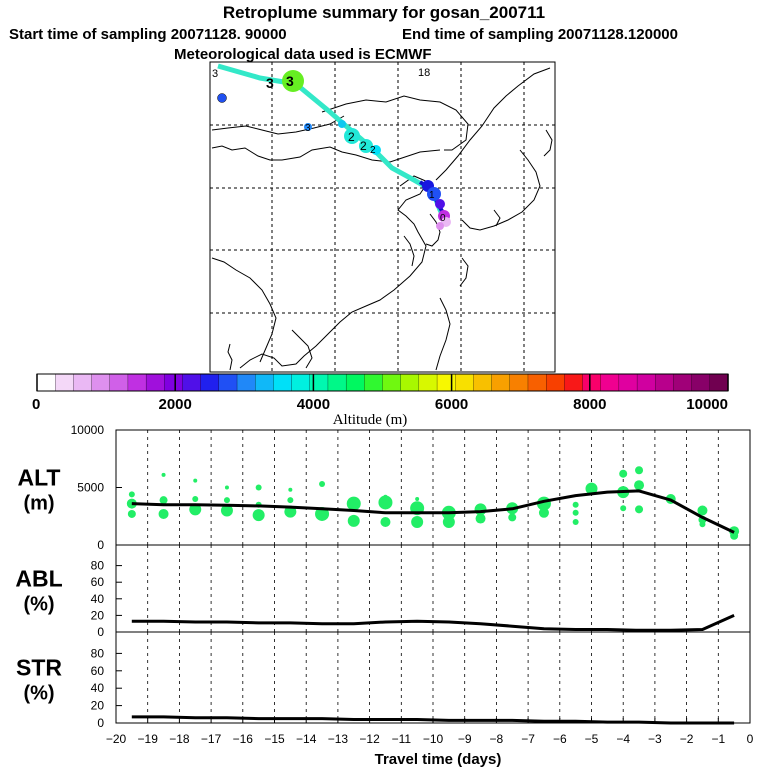 The height and width of the screenshot is (768, 768). What do you see at coordinates (306, 739) in the screenshot?
I see `x-tick-label: −14` at bounding box center [306, 739].